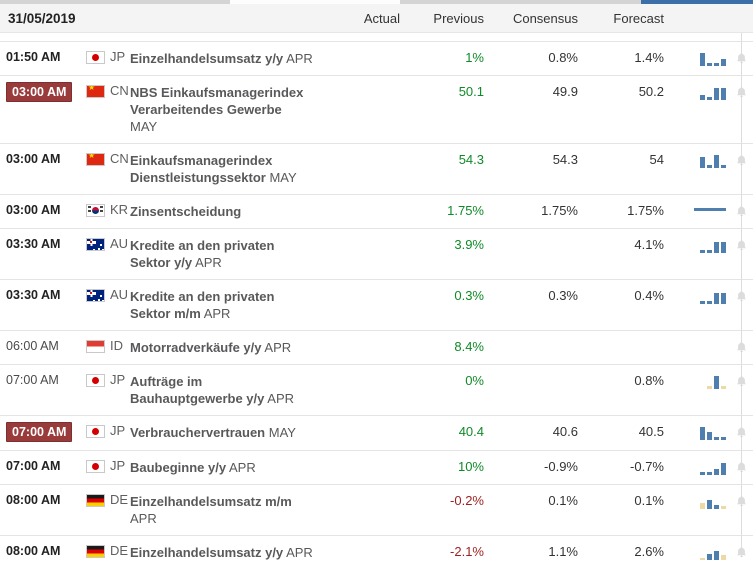 The image size is (753, 569). Describe the element at coordinates (202, 305) in the screenshot. I see `event-title-link: Kredite an den privaten Sektor m/m` at that location.